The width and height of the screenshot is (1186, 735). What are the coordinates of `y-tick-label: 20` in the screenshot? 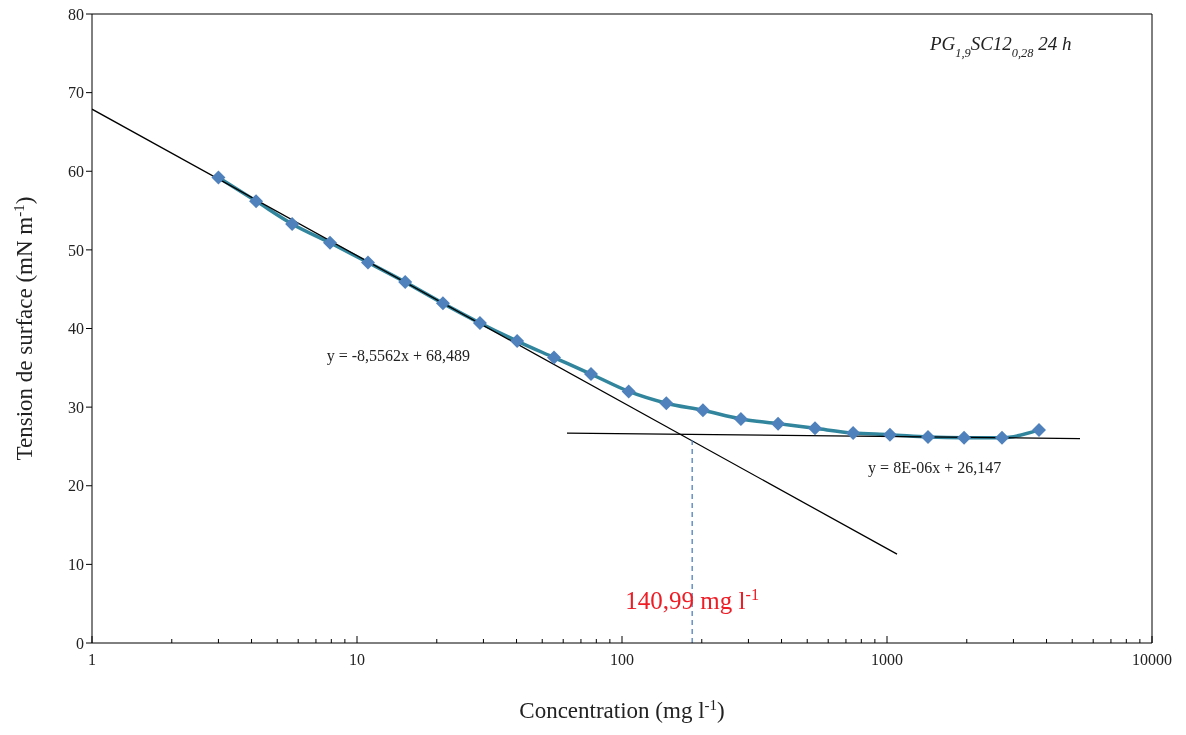 It's located at (76, 486).